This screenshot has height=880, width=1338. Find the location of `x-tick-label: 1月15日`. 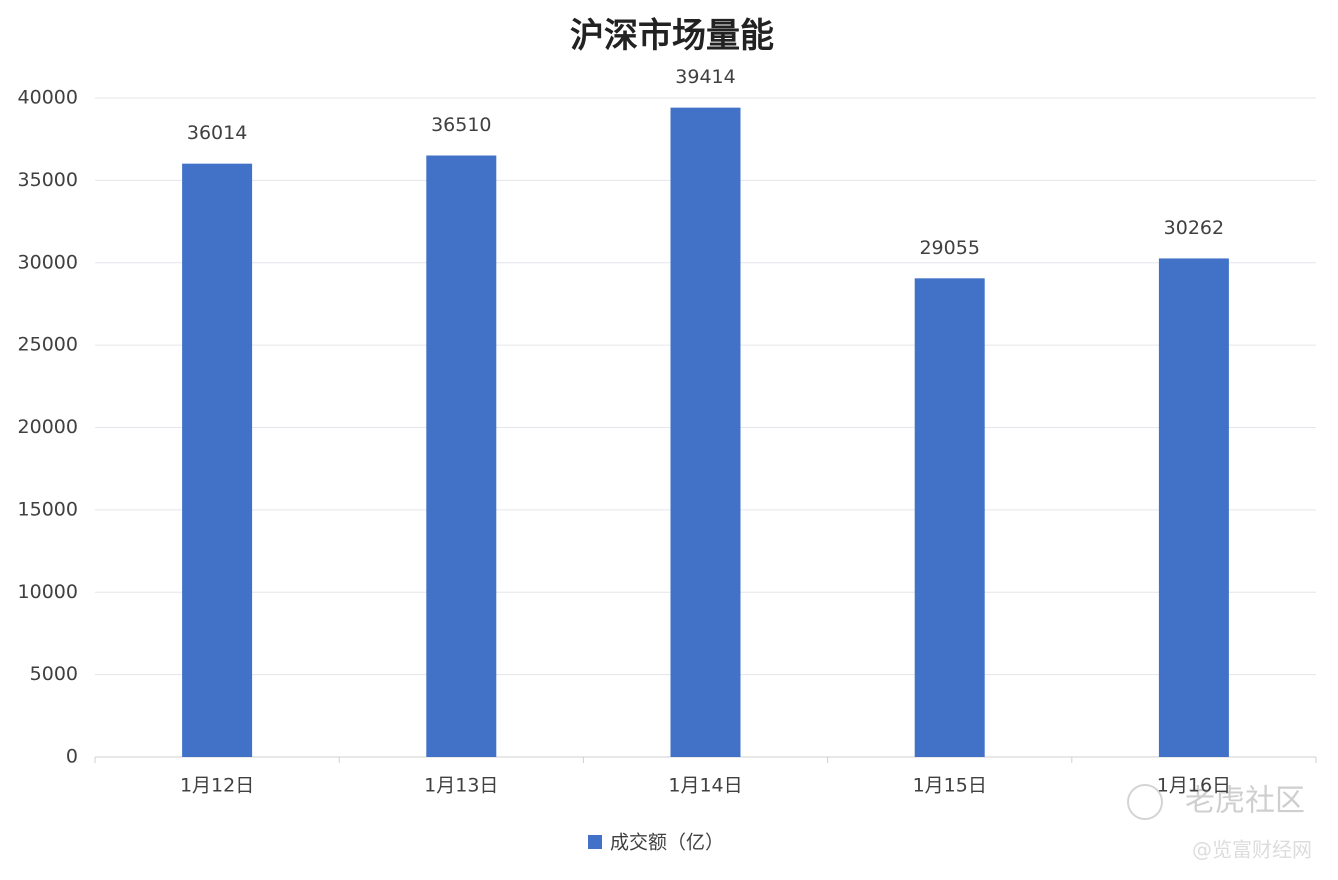

x-tick-label: 1月15日 is located at coordinates (950, 786).